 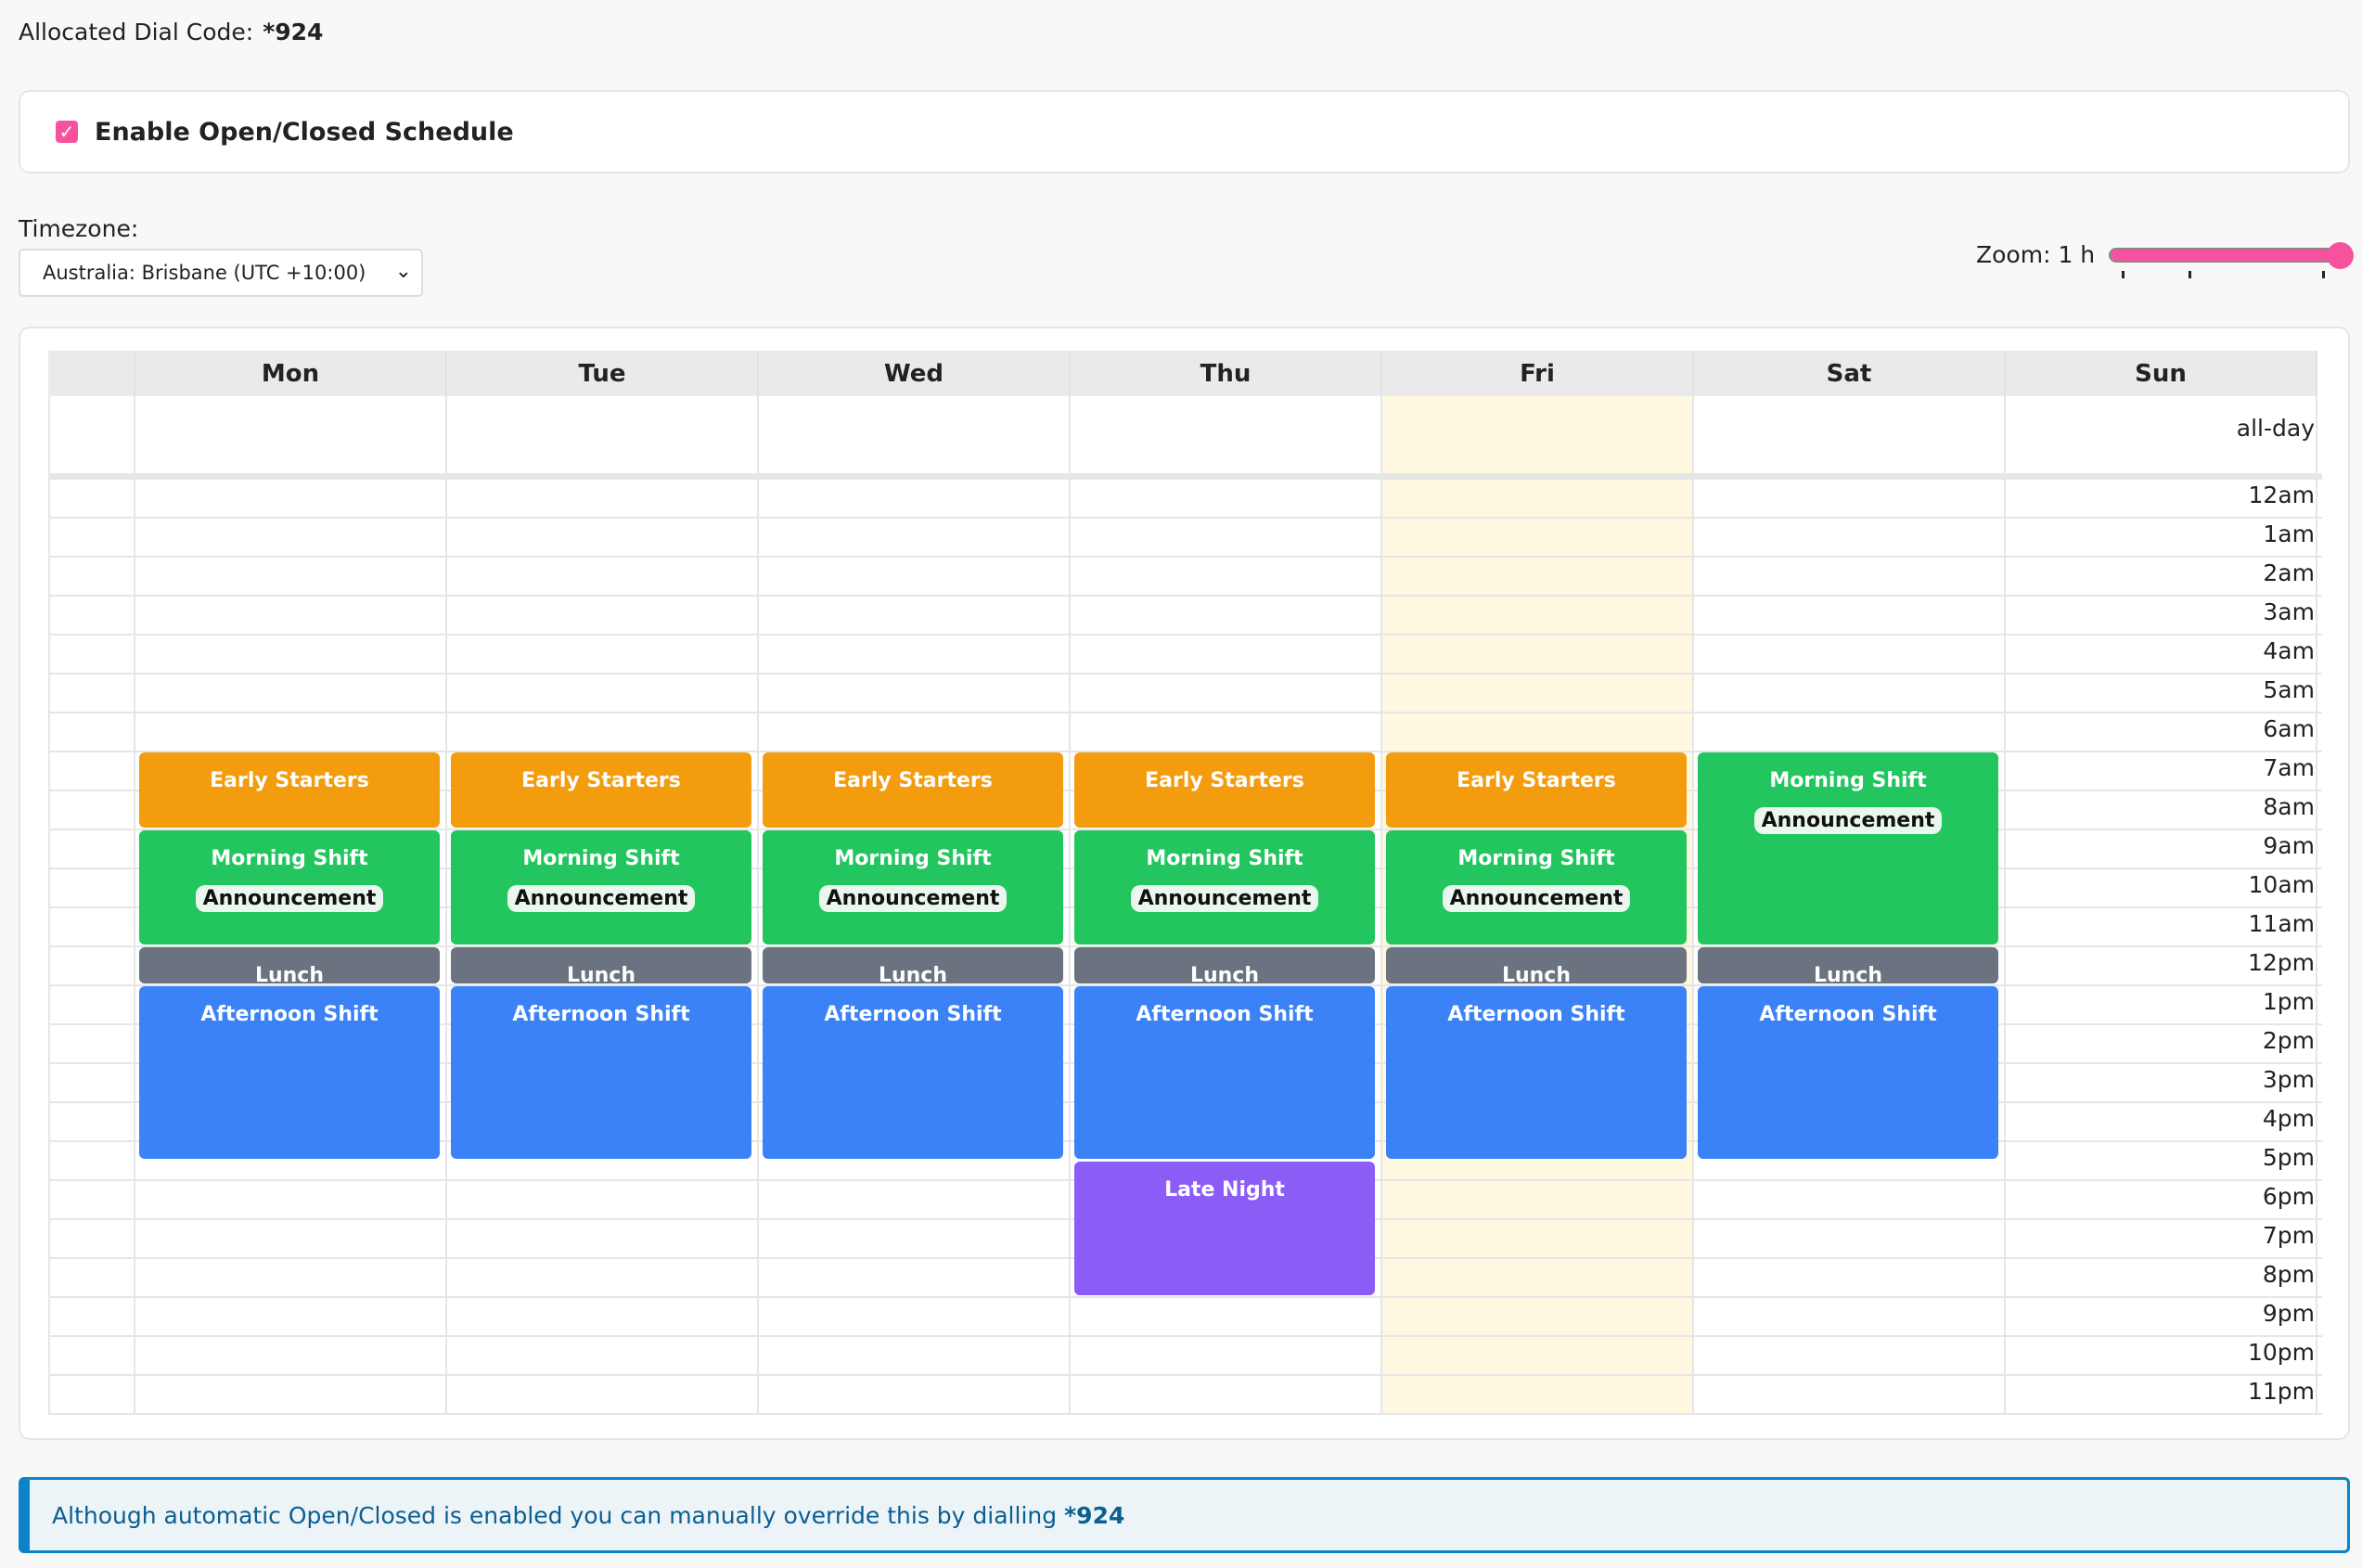 What do you see at coordinates (1224, 1229) in the screenshot?
I see `event-late: Late Night` at bounding box center [1224, 1229].